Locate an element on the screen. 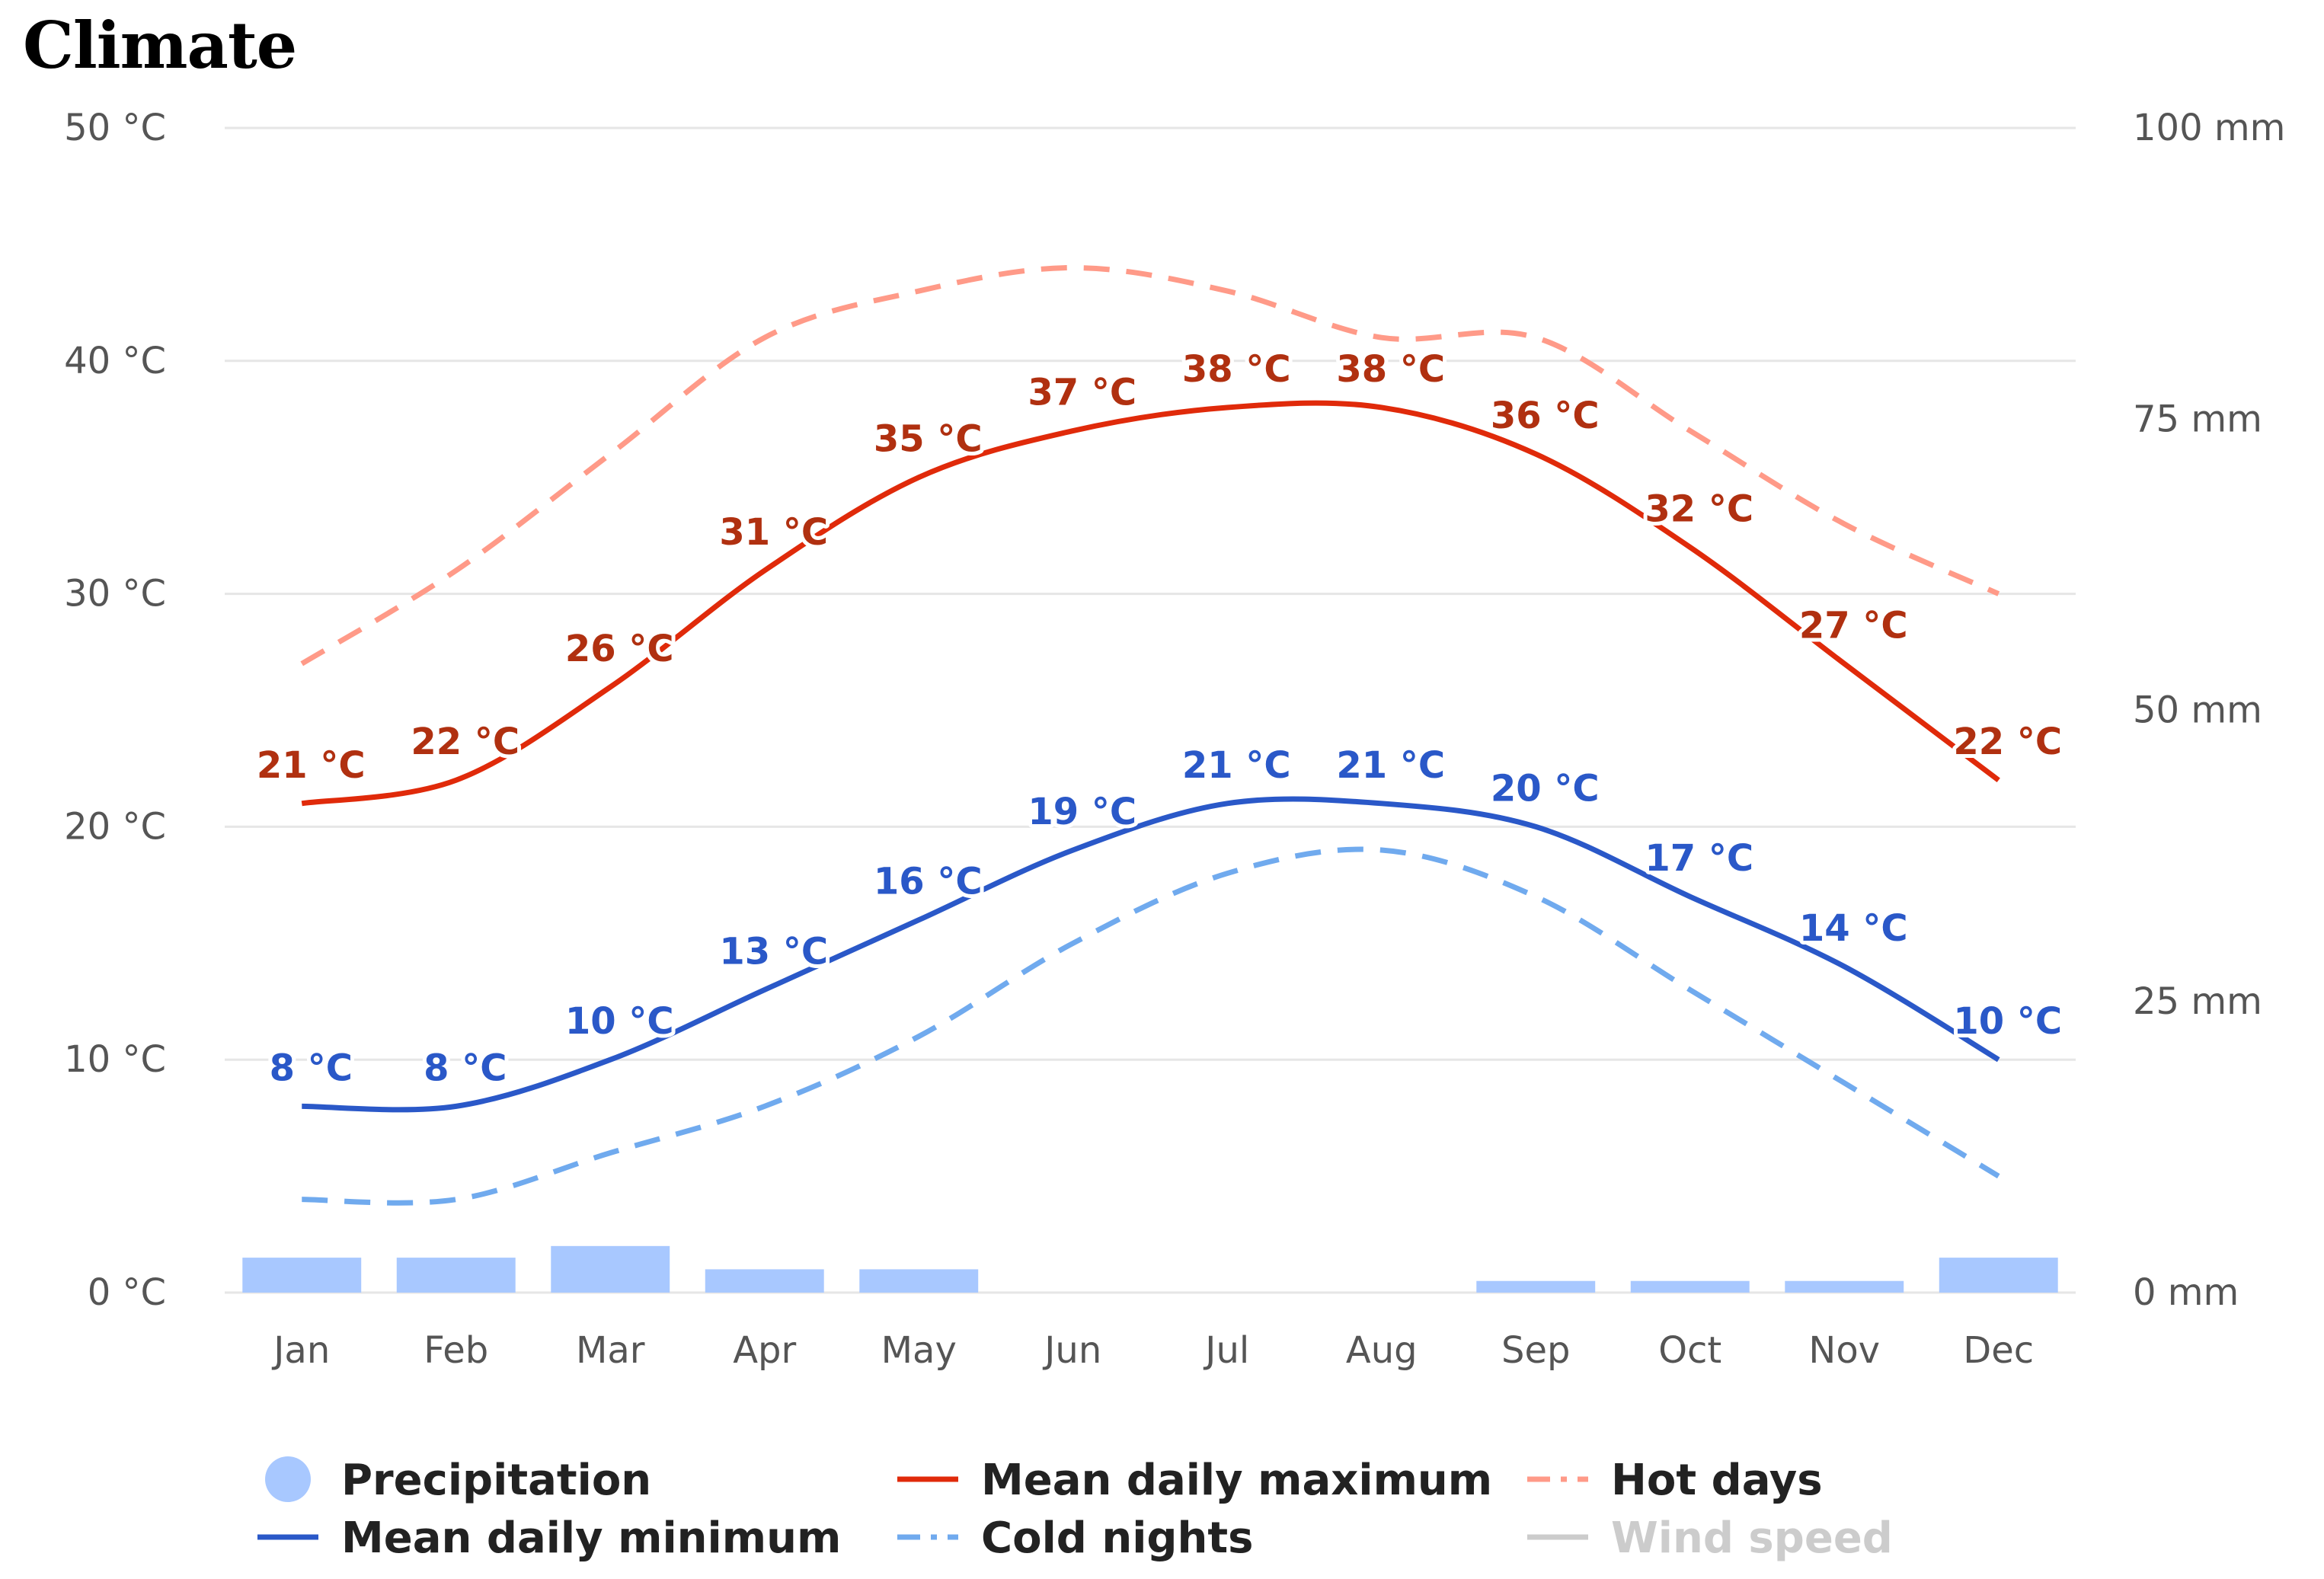 This screenshot has height=1579, width=2324. min-data-label: 14 °C is located at coordinates (1853, 928).